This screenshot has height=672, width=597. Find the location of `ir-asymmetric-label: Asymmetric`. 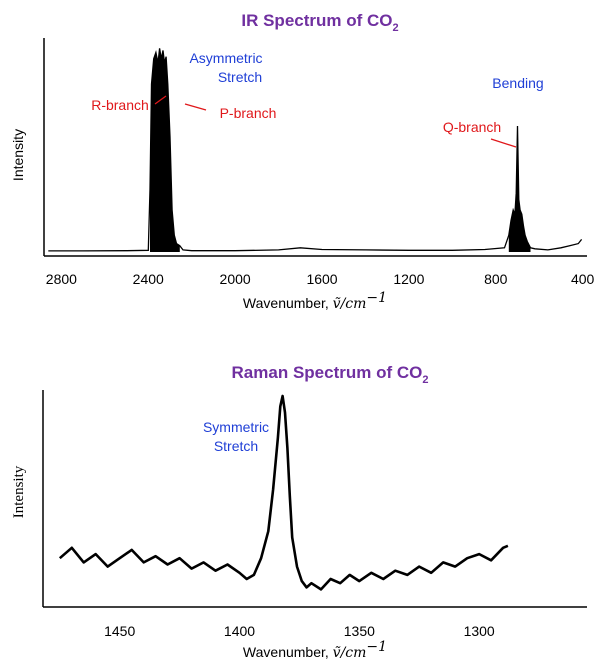

ir-asymmetric-label: Asymmetric is located at coordinates (225, 58).